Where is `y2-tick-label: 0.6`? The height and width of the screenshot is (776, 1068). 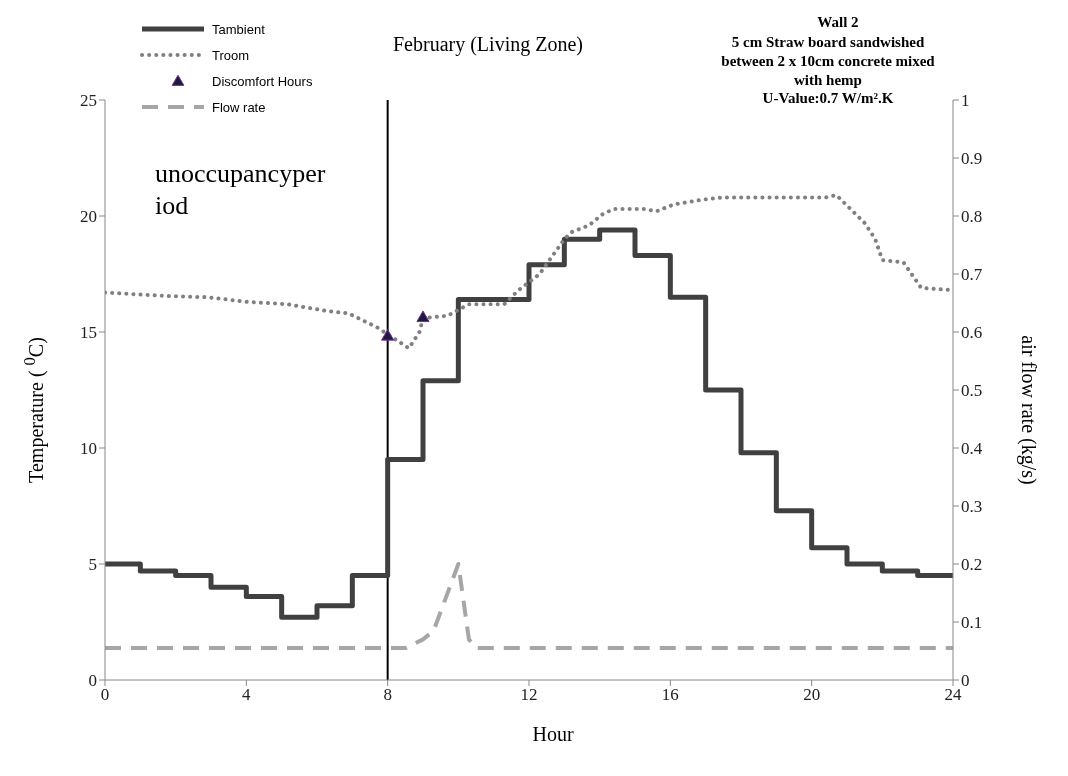
y2-tick-label: 0.6 is located at coordinates (972, 333).